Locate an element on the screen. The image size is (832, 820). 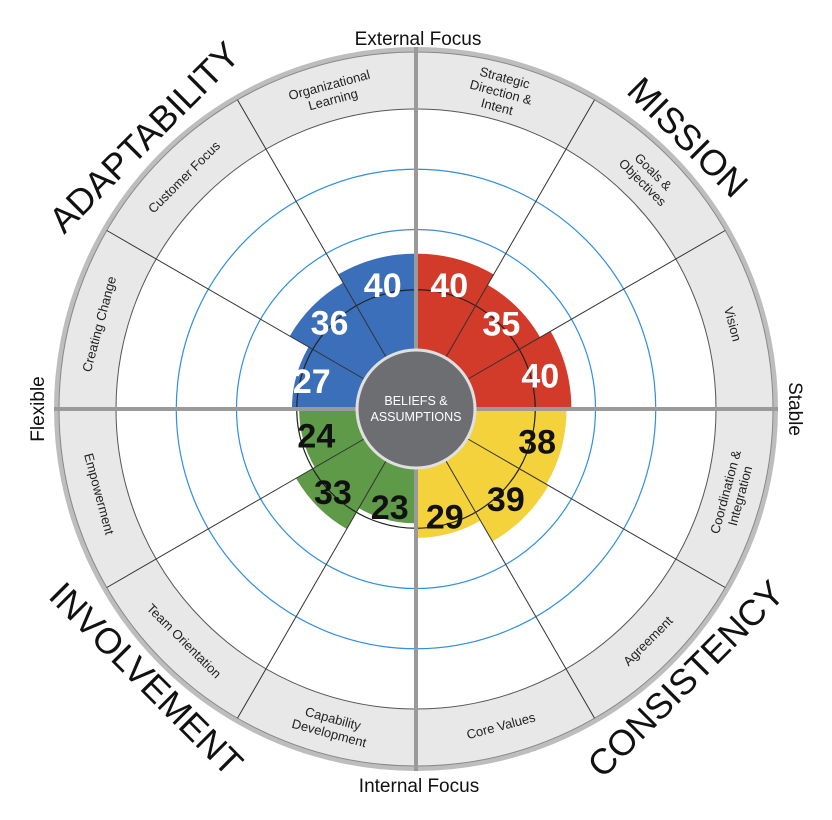
center-circle is located at coordinates (416, 409).